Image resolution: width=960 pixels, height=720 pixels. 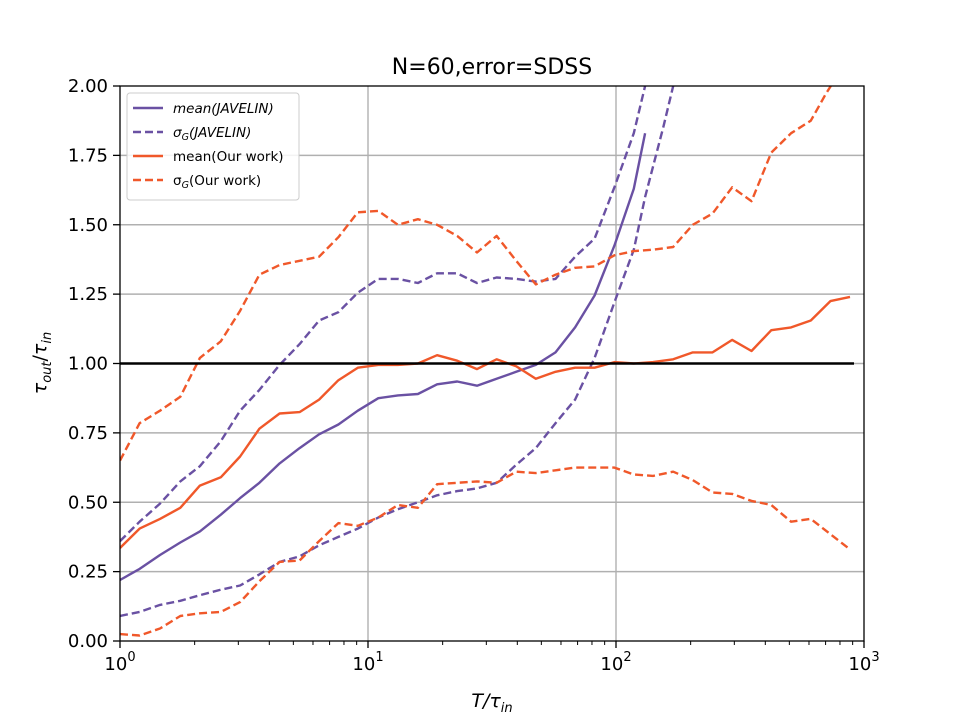 What do you see at coordinates (212, 134) in the screenshot?
I see `legend-entry: σG(JAVELIN)` at bounding box center [212, 134].